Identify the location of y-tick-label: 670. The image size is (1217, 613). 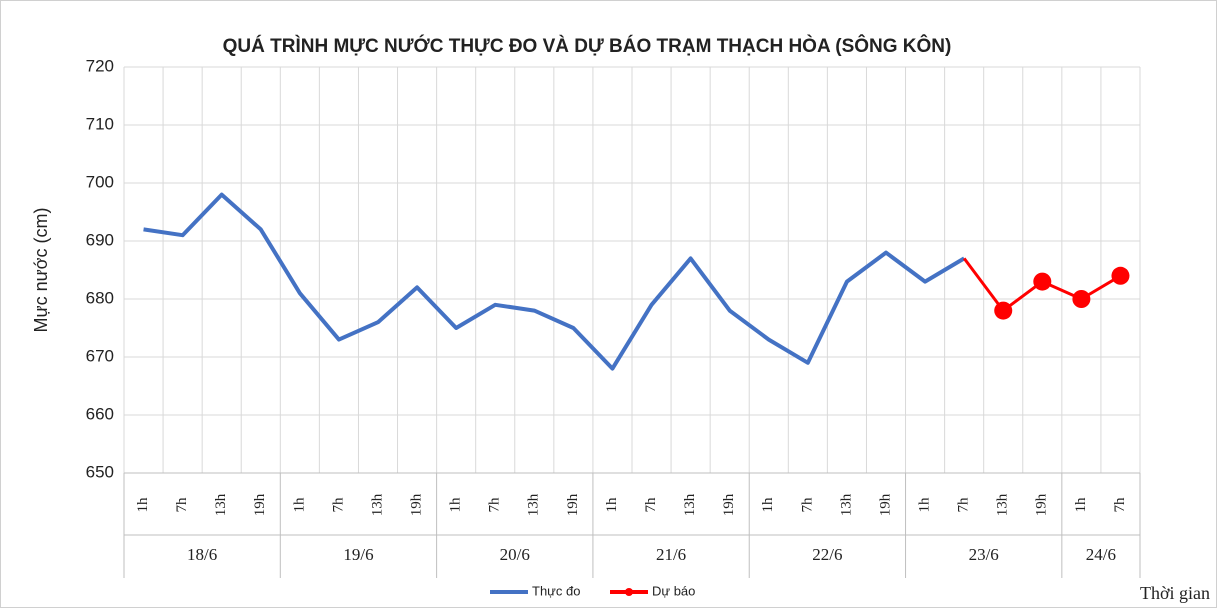
(100, 355).